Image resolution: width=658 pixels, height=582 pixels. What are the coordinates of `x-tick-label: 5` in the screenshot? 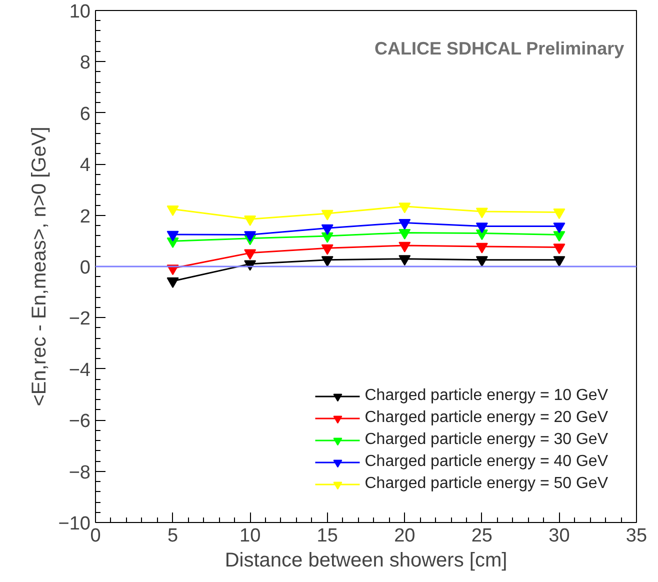 It's located at (173, 536).